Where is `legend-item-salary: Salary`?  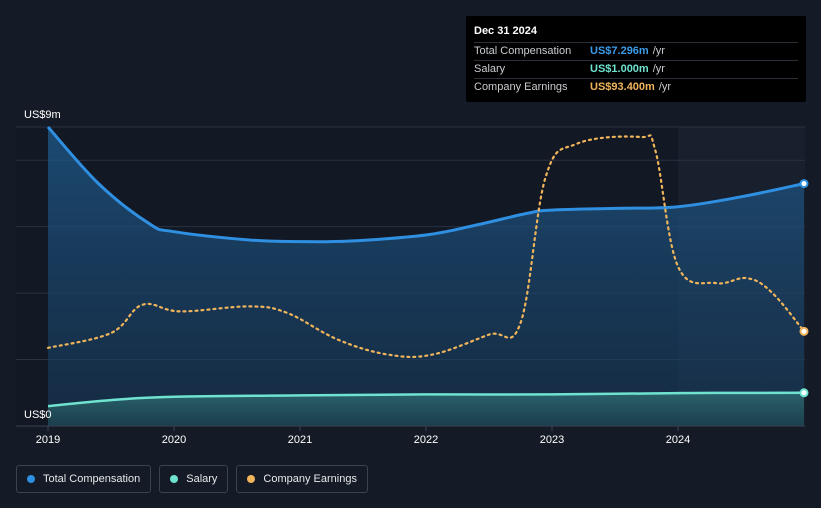
legend-item-salary: Salary is located at coordinates (194, 479).